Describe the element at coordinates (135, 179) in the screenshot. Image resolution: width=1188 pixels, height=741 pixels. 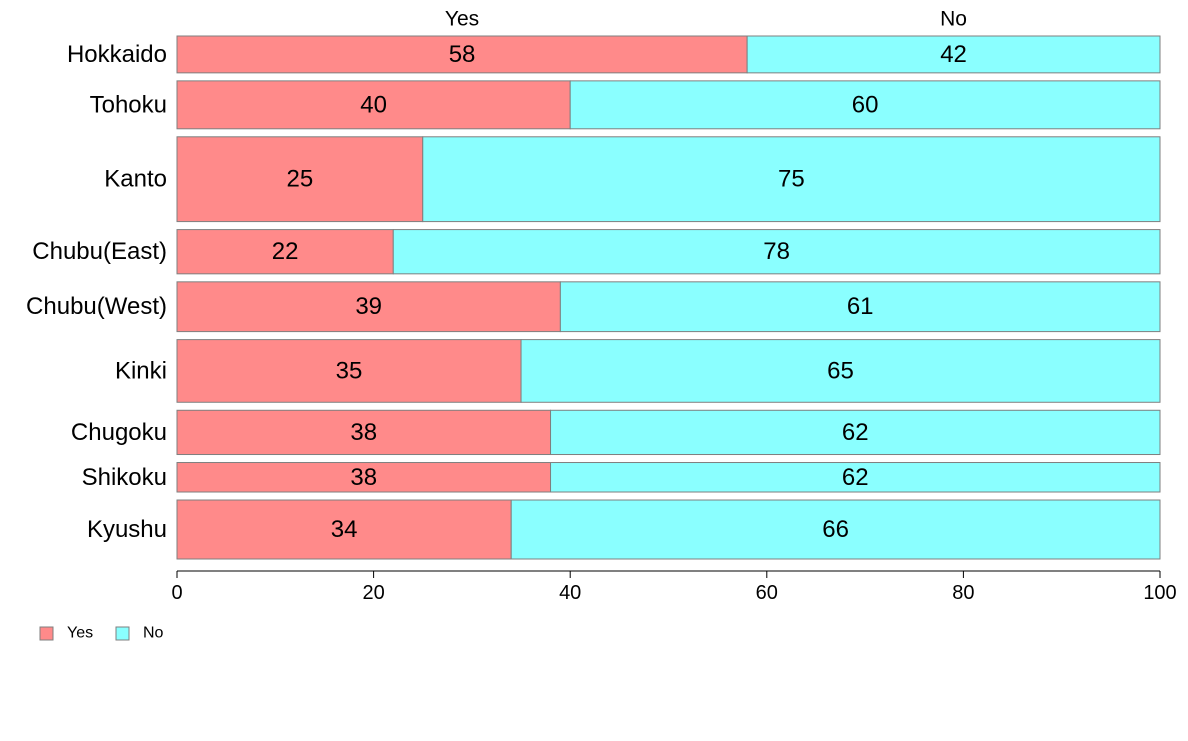
I see `category-label: Kanto` at that location.